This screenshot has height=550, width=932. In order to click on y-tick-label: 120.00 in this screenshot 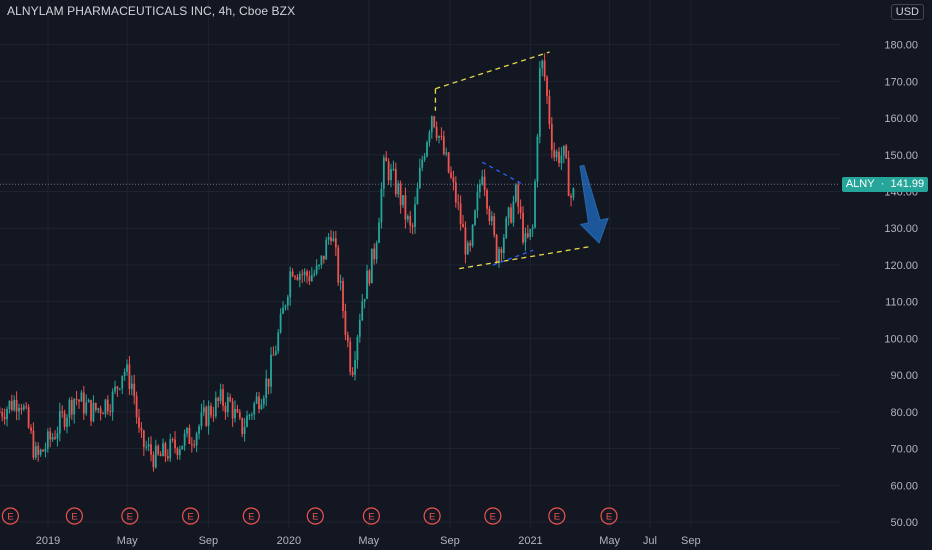, I will do `click(901, 266)`.